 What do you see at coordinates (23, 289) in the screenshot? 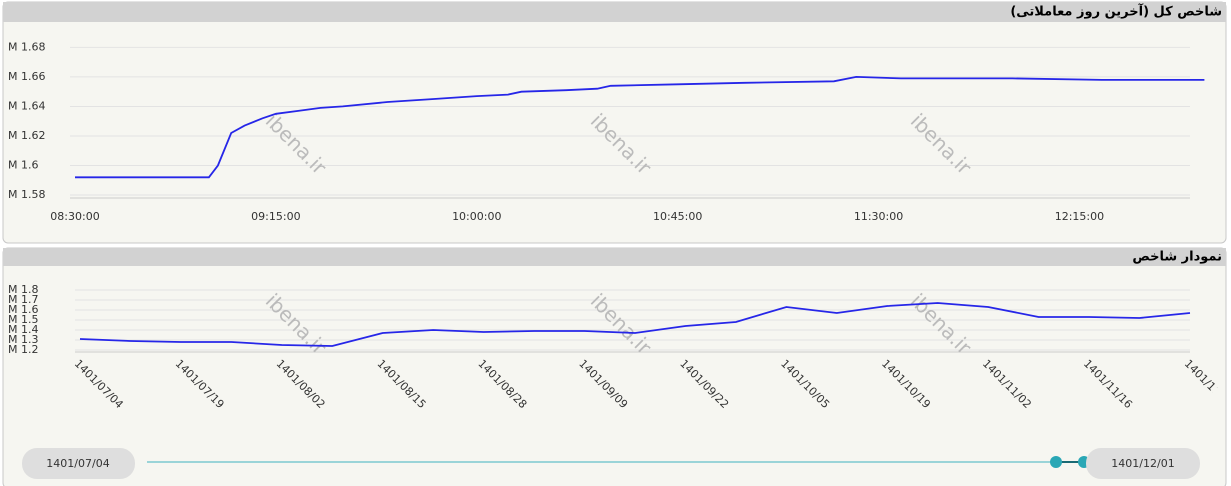
I see `y-tick-label: M 1.8` at bounding box center [23, 289].